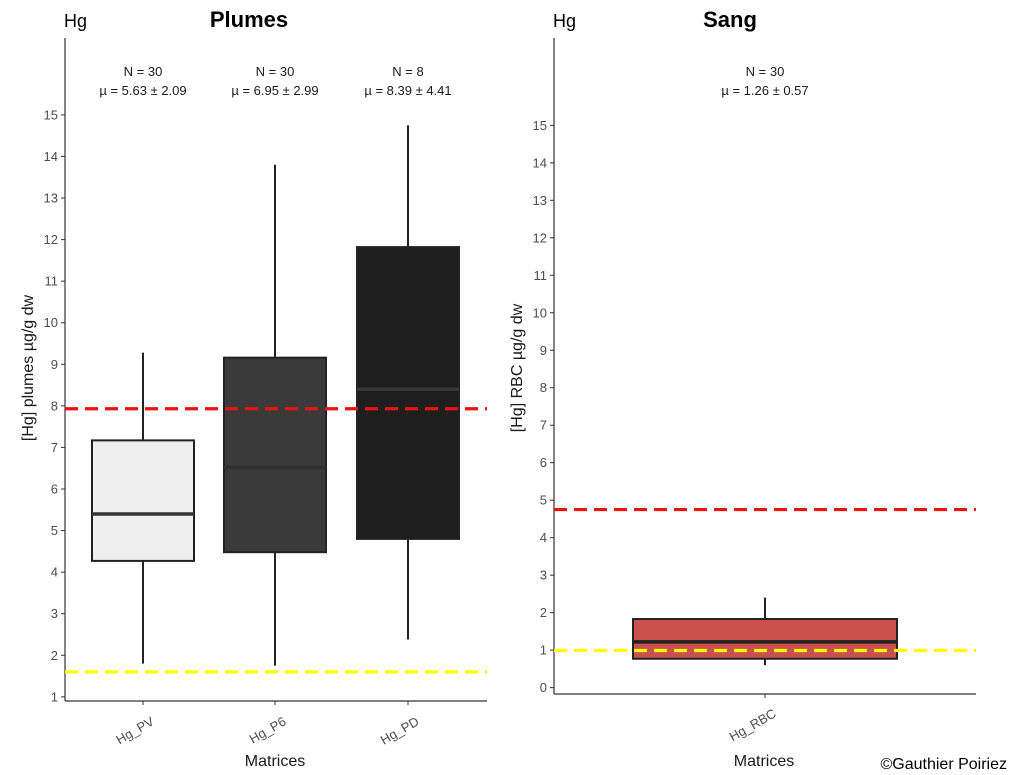 The width and height of the screenshot is (1023, 775). What do you see at coordinates (407, 90) in the screenshot?
I see `mean-annotation: µ = 8.39 ± 4.41` at bounding box center [407, 90].